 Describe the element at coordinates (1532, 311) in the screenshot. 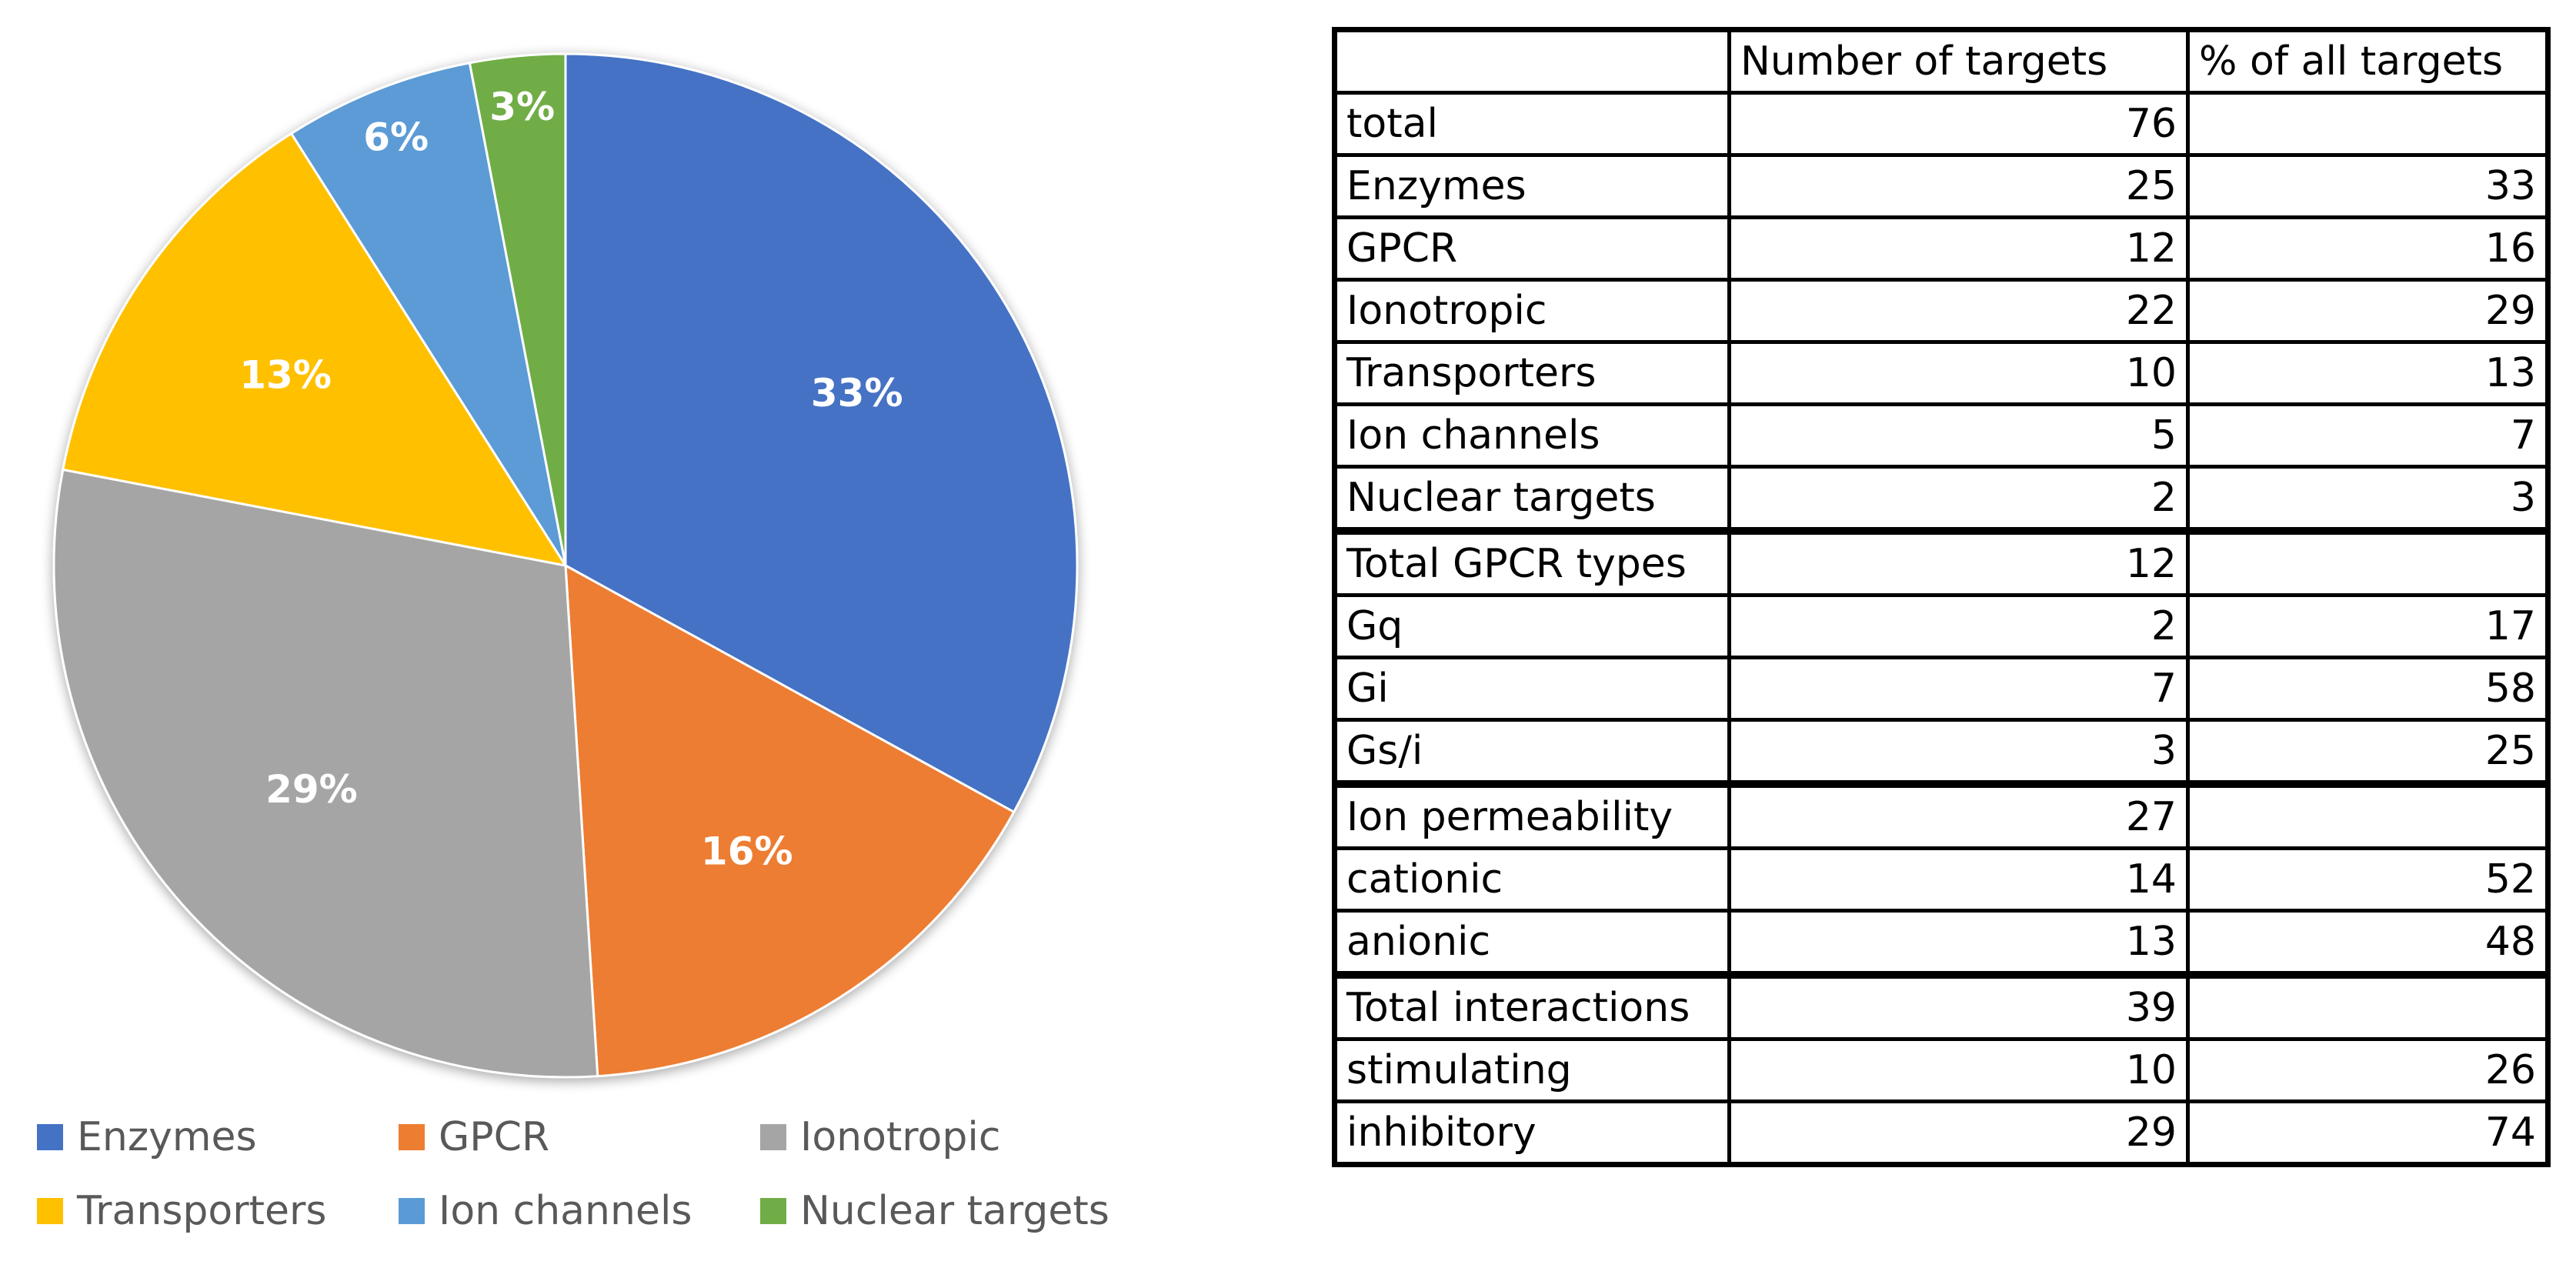

I see `row-label: Ionotropic` at that location.